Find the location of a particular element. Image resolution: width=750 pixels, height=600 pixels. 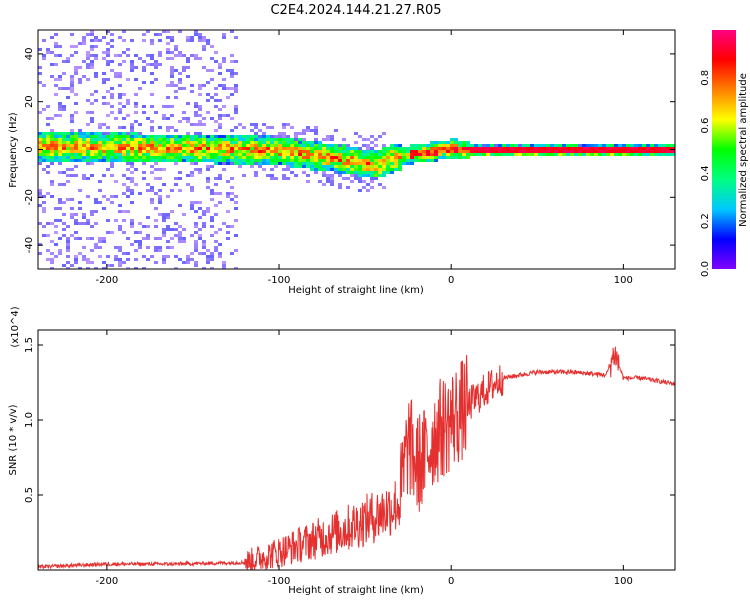

colorbar-tick-label: 0.8 is located at coordinates (705, 78).